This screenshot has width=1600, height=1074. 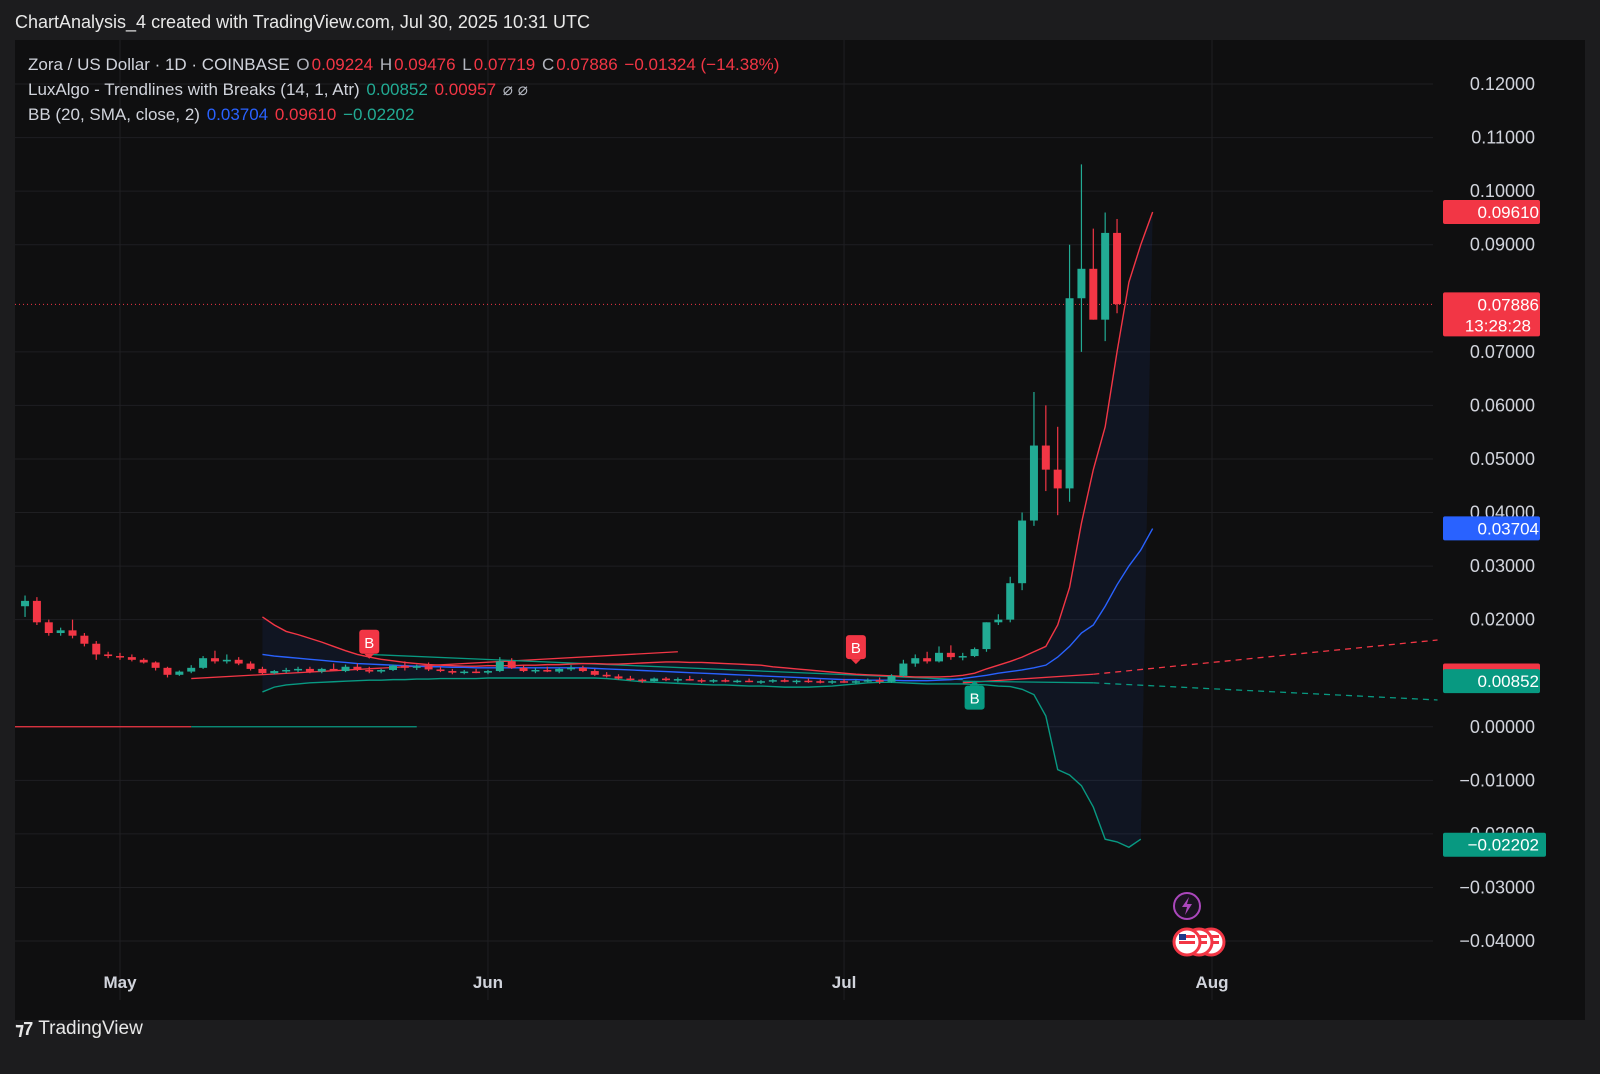 What do you see at coordinates (1491, 212) in the screenshot?
I see `price-tag: 0.09610` at bounding box center [1491, 212].